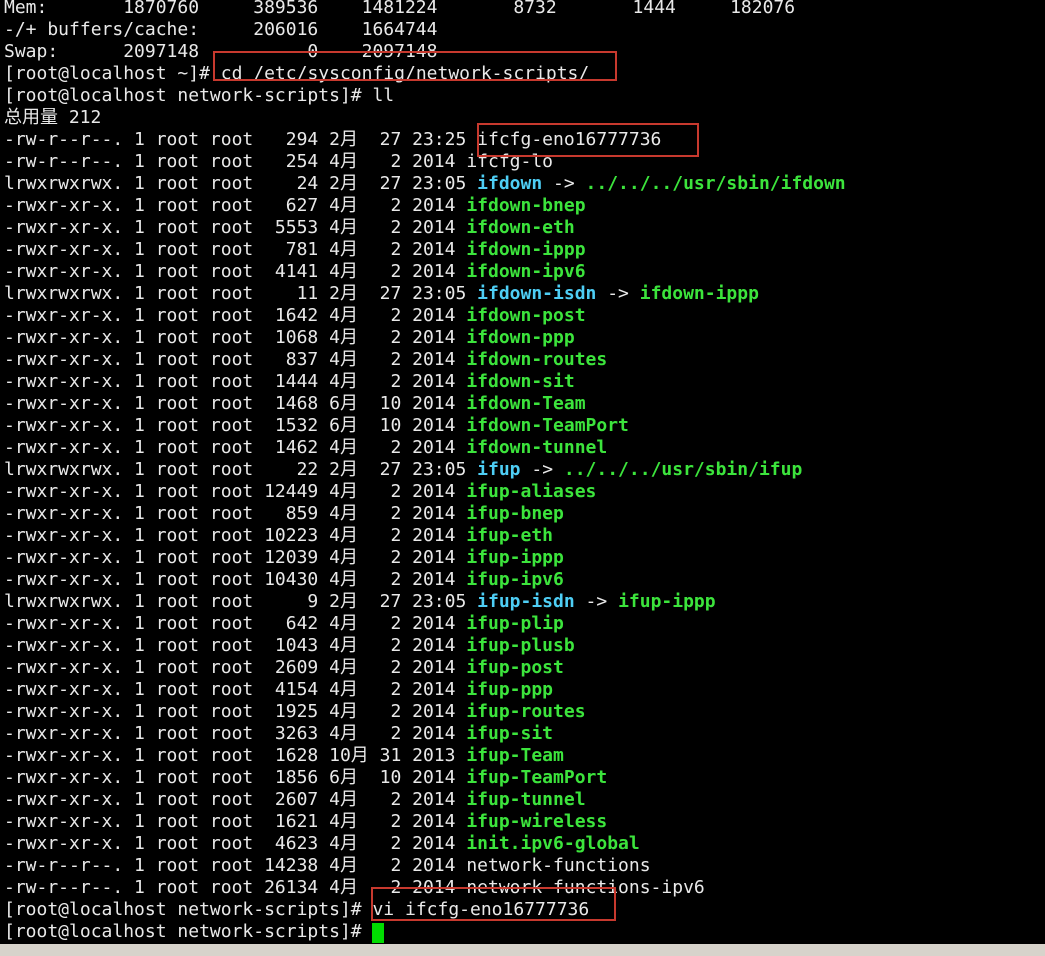 This screenshot has width=1045, height=956. What do you see at coordinates (235, 513) in the screenshot?
I see `file-meta: -rwxr-xr-x. 1 root root 859 4月 2 2014` at bounding box center [235, 513].